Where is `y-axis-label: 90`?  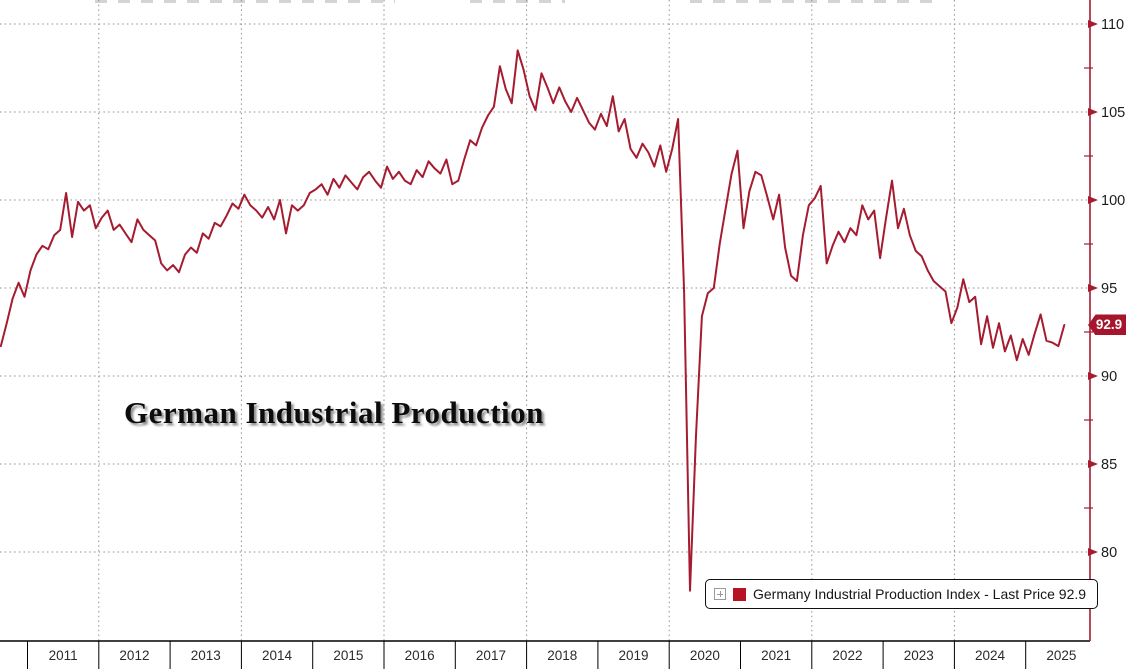
y-axis-label: 90 is located at coordinates (1109, 377).